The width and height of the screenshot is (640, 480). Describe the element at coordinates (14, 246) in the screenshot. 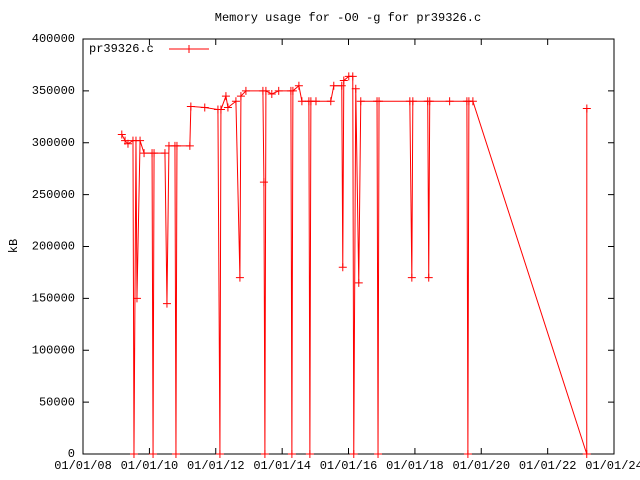

I see `y-axis-label: kB` at that location.